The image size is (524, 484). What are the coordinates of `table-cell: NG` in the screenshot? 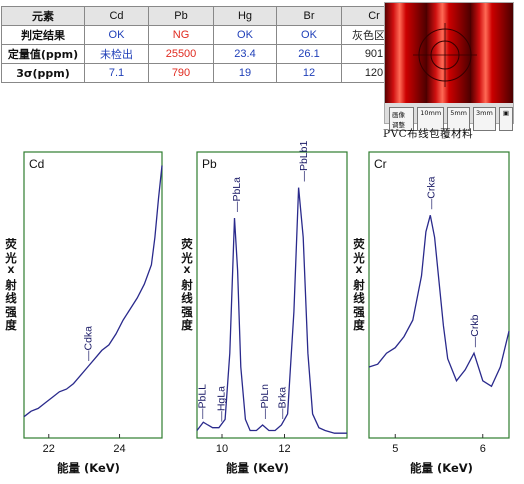 It's located at (181, 35).